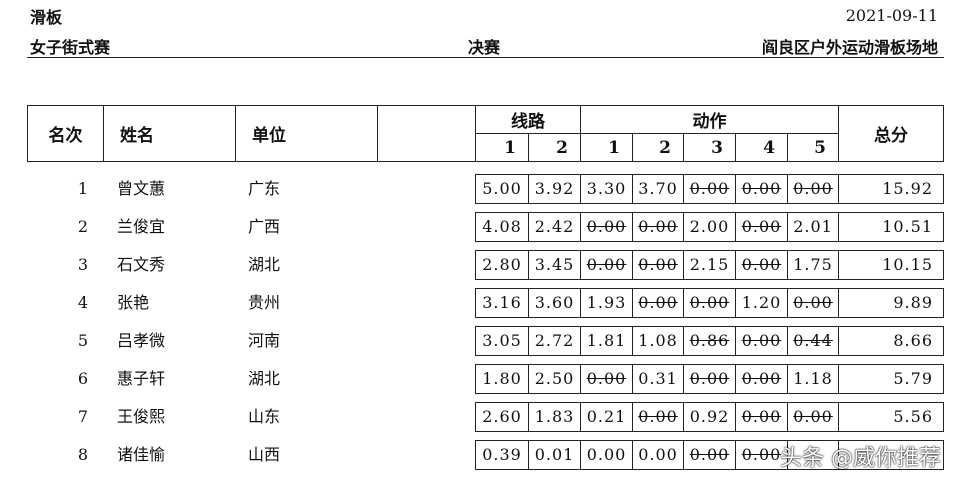 This screenshot has height=481, width=972. I want to click on name-cell: 张艳, so click(133, 302).